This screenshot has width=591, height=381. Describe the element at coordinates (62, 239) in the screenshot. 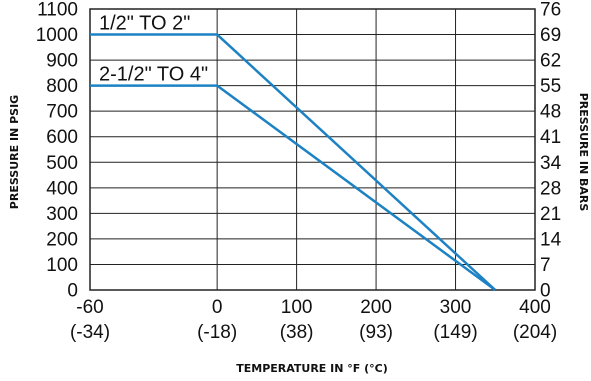

I see `y-tick-label: 200` at that location.